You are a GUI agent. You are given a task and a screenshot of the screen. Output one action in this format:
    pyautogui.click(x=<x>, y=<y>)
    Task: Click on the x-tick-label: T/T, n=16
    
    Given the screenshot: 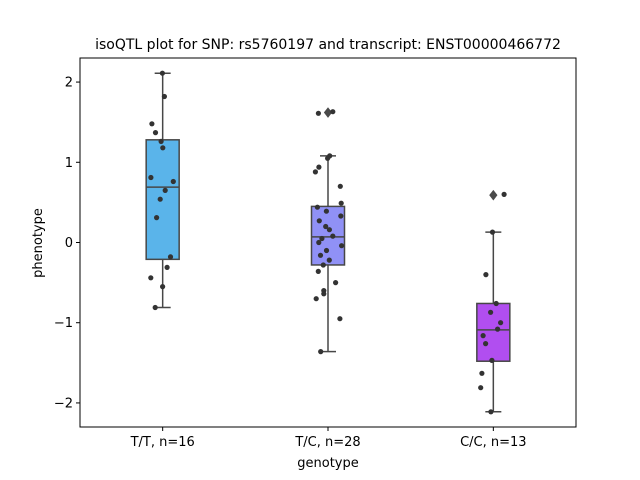 What is the action you would take?
    pyautogui.click(x=162, y=442)
    